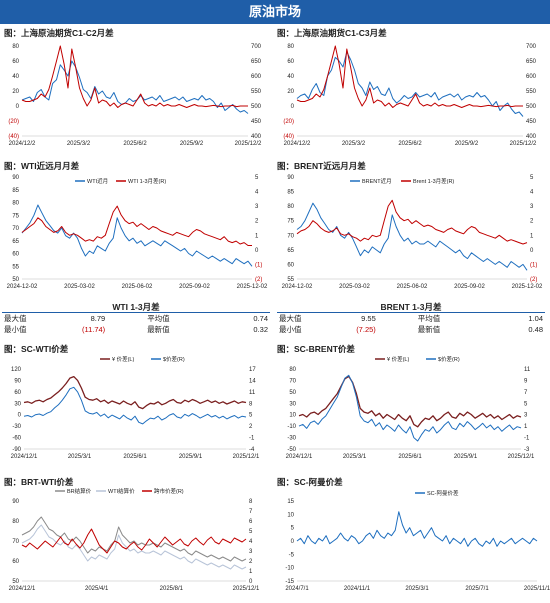  What do you see at coordinates (292, 555) in the screenshot?
I see `y-tick-label: -5` at bounding box center [292, 555].